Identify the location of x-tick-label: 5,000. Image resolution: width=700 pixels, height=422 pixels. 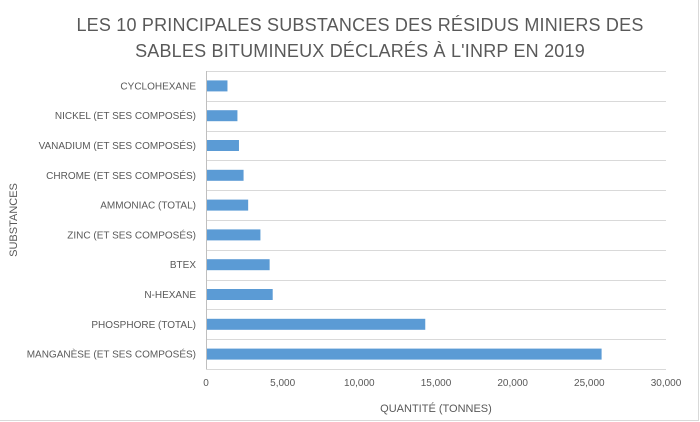
(282, 383).